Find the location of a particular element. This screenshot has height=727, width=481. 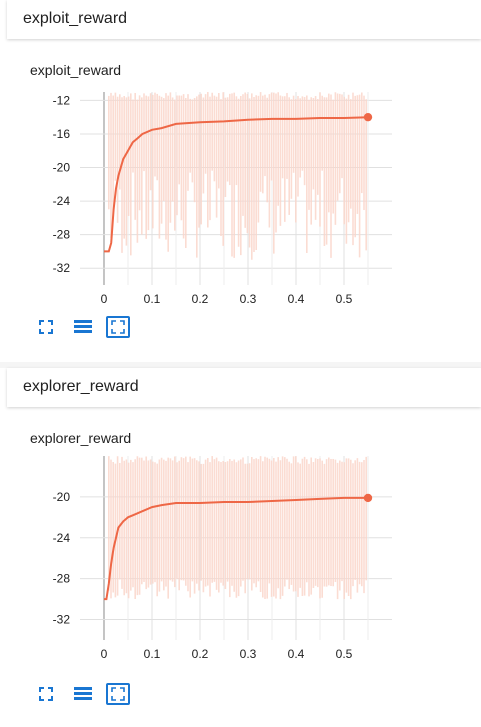

card-title: explorer_reward is located at coordinates (81, 438).